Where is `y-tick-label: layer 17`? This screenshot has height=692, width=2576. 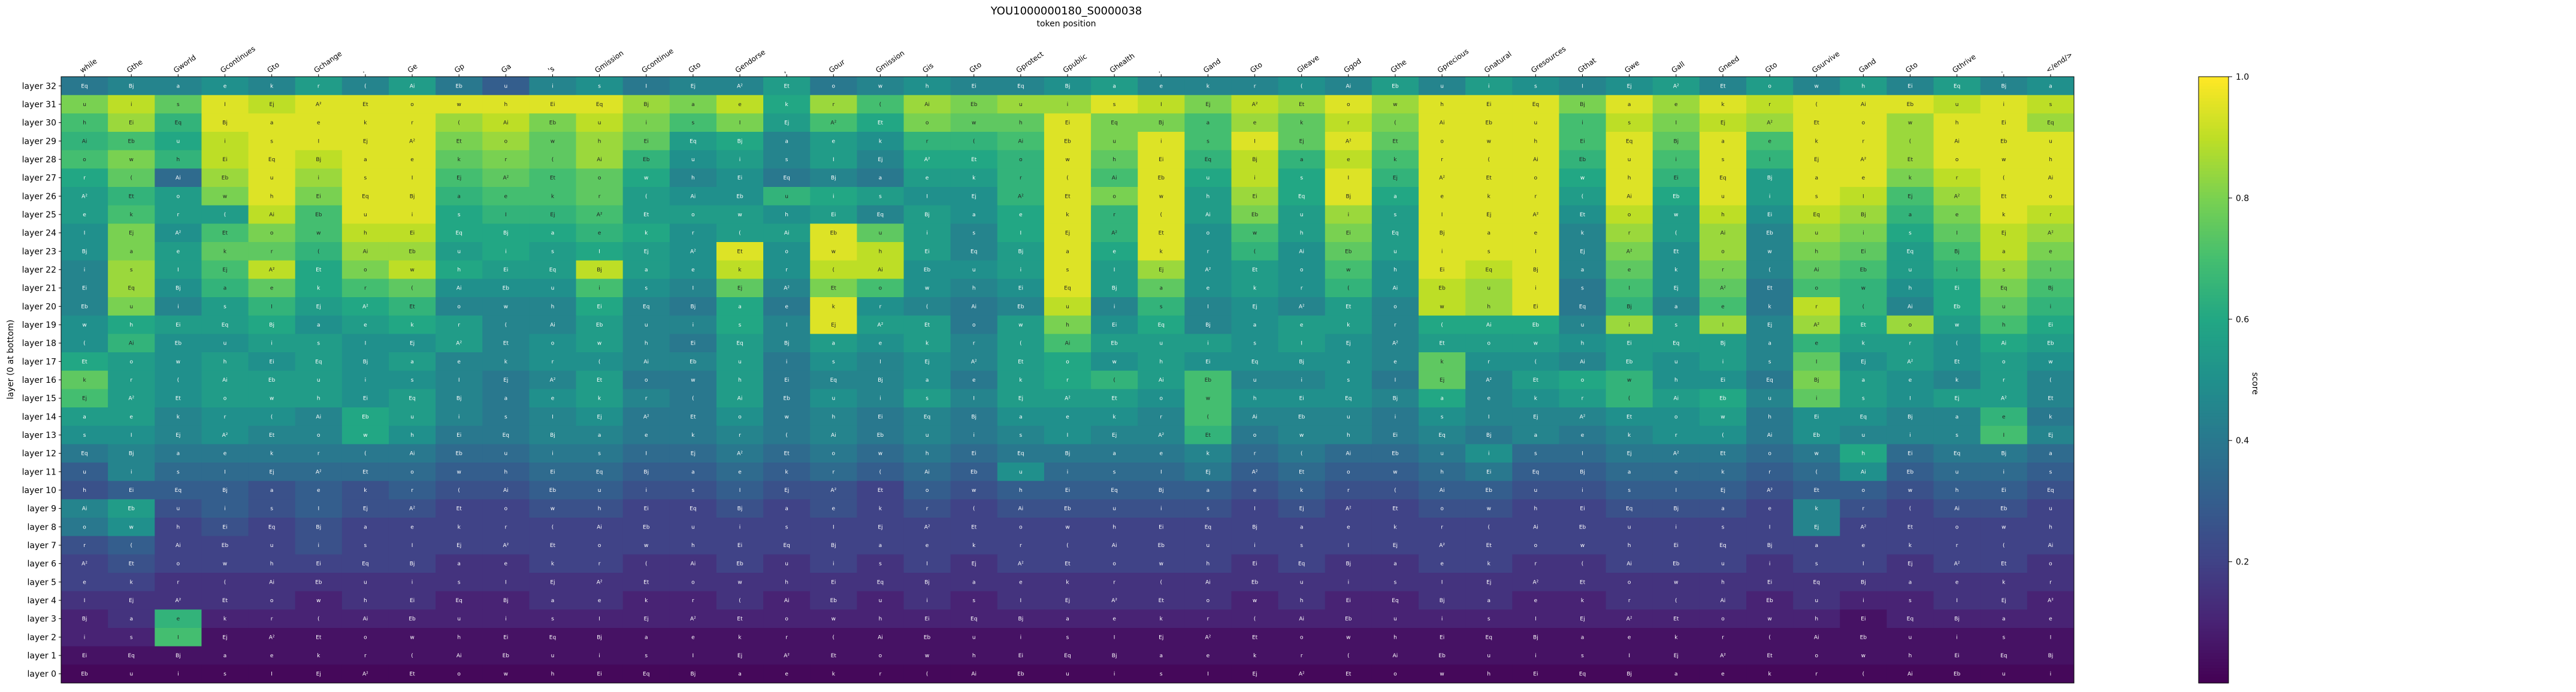 y-tick-label: layer 17 is located at coordinates (39, 362).